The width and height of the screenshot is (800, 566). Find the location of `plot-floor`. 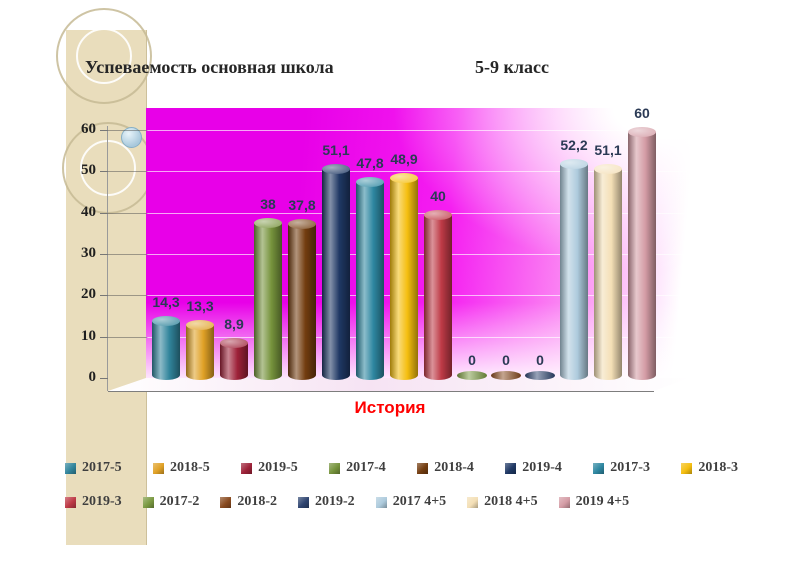

plot-floor is located at coordinates (399, 384).